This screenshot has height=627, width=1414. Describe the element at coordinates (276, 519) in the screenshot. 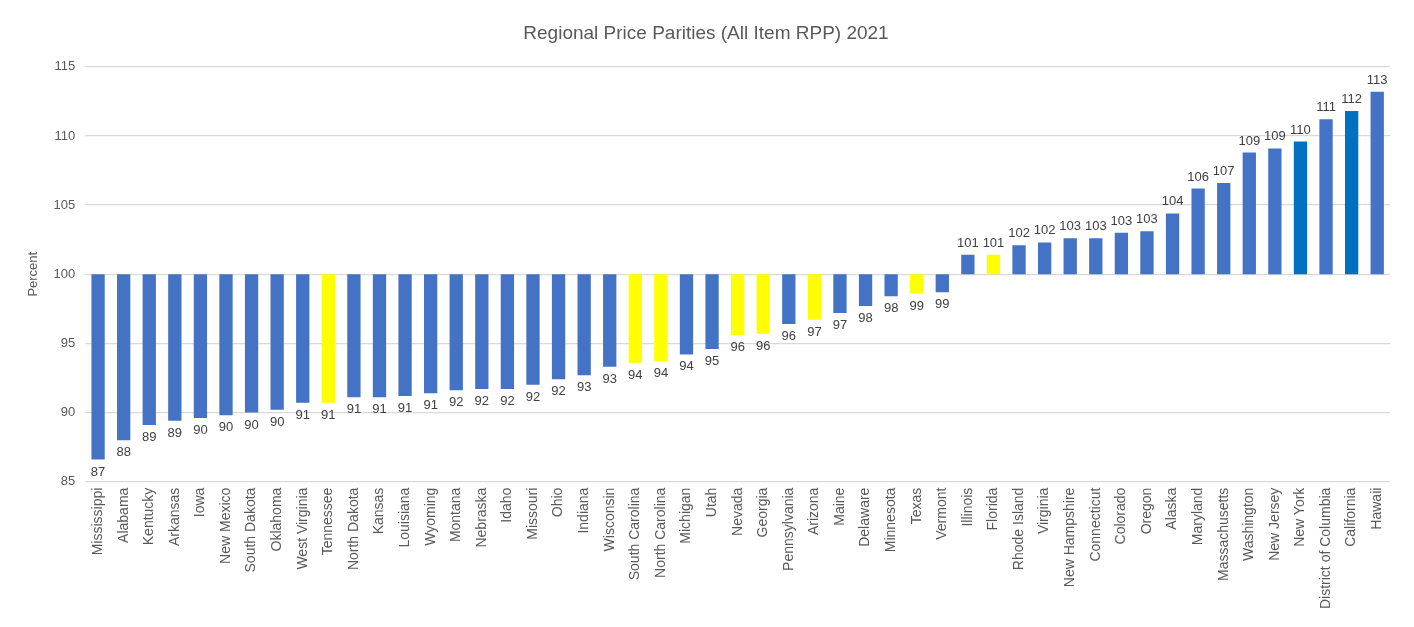

I see `x-tick-label: Oklahoma` at that location.